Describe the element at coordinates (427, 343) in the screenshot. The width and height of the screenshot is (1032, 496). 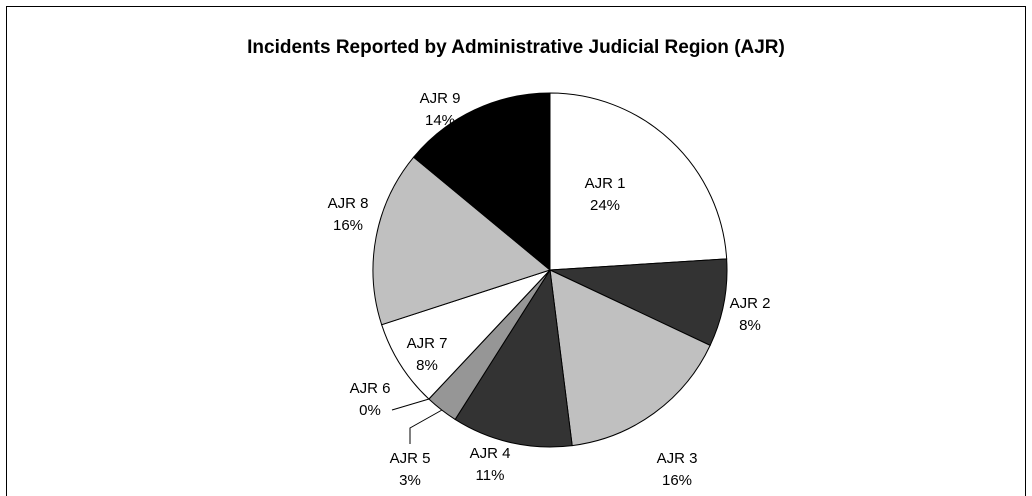
I see `slice-label: AJR 7` at that location.